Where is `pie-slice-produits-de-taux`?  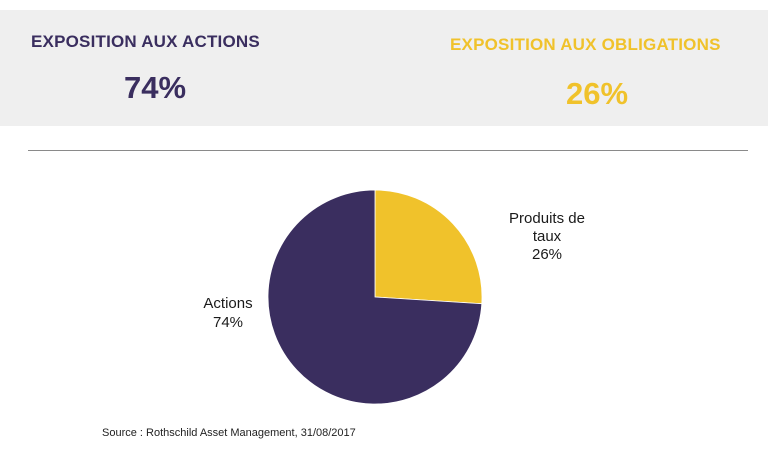 pie-slice-produits-de-taux is located at coordinates (428, 247).